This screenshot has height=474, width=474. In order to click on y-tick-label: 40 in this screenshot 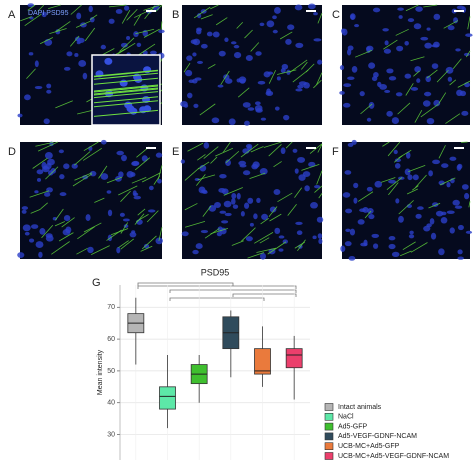, I will do `click(111, 403)`.